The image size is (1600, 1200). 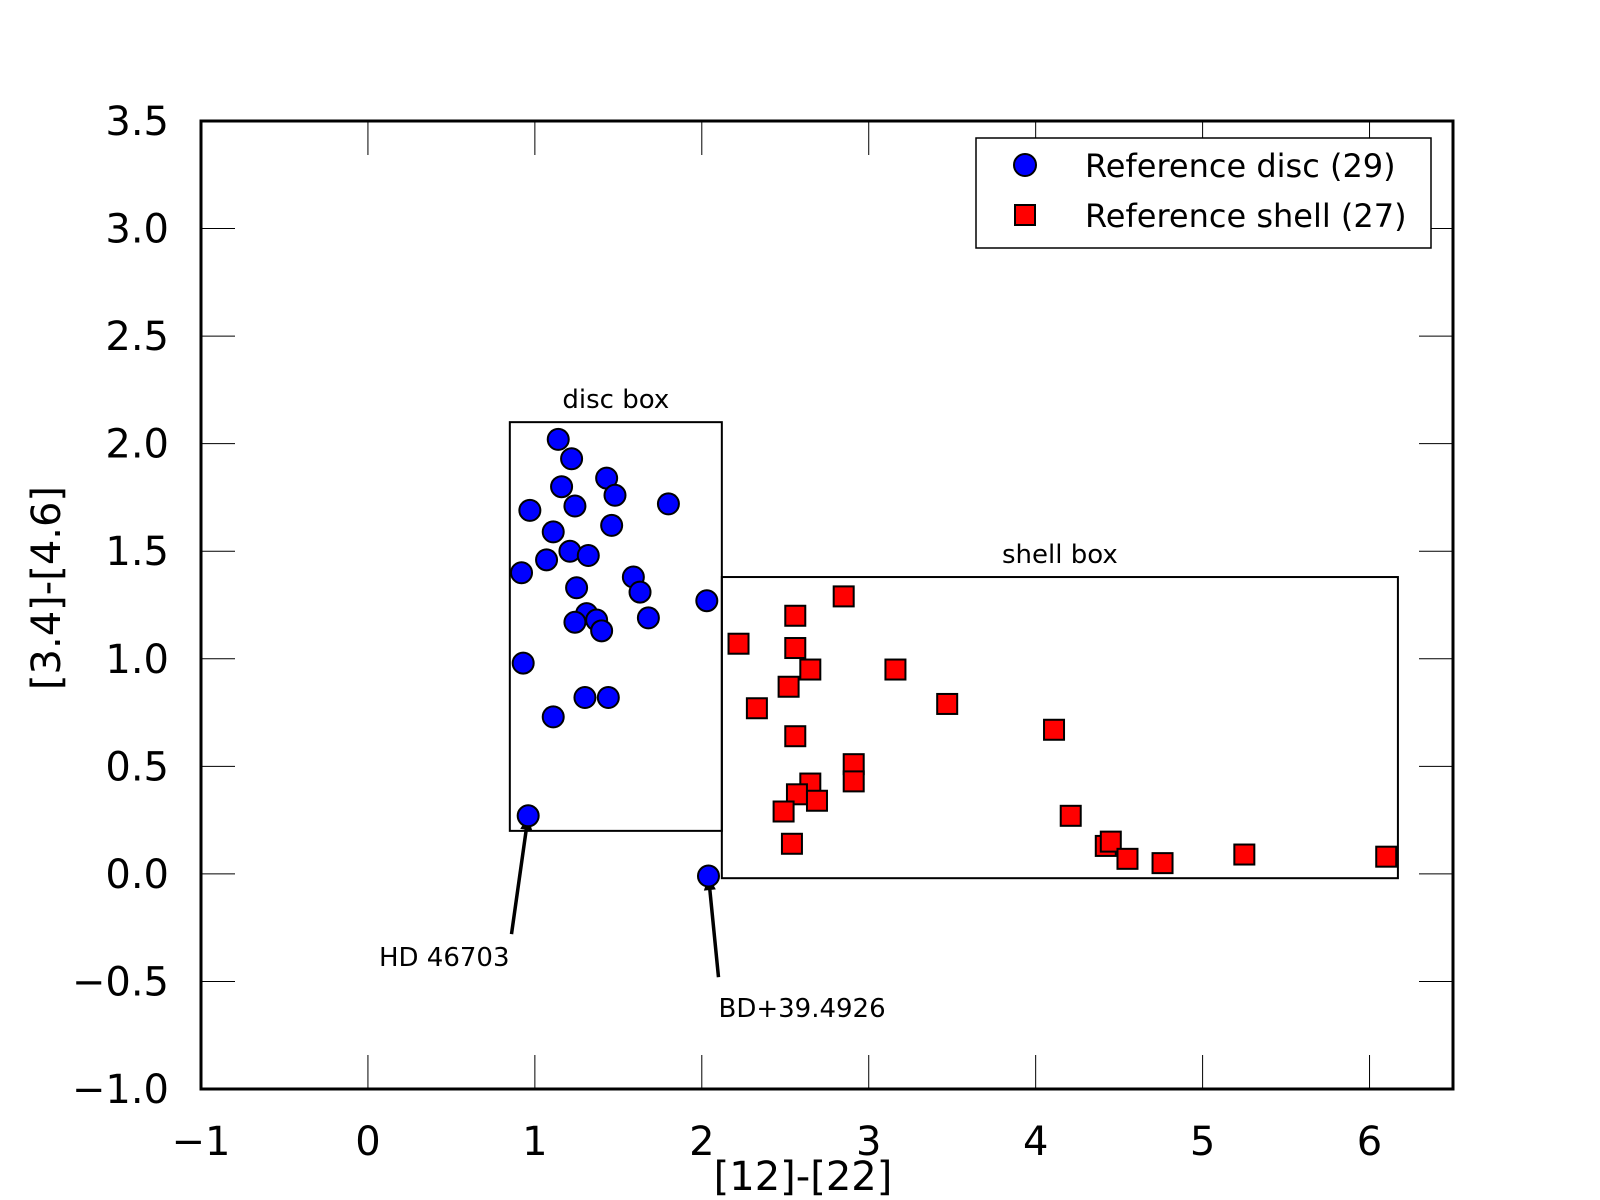 What do you see at coordinates (803, 1177) in the screenshot?
I see `x-axis-label: [12]-[22]` at bounding box center [803, 1177].